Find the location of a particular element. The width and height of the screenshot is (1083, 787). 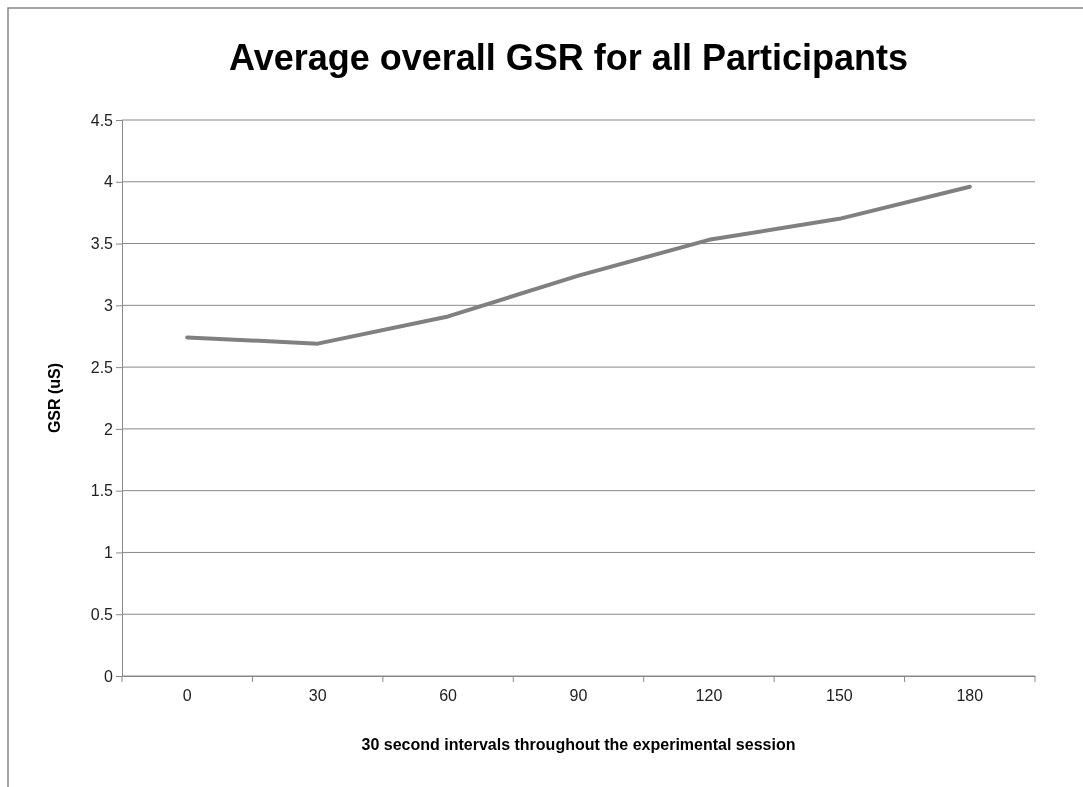

y-tick-label: 3 is located at coordinates (109, 305).